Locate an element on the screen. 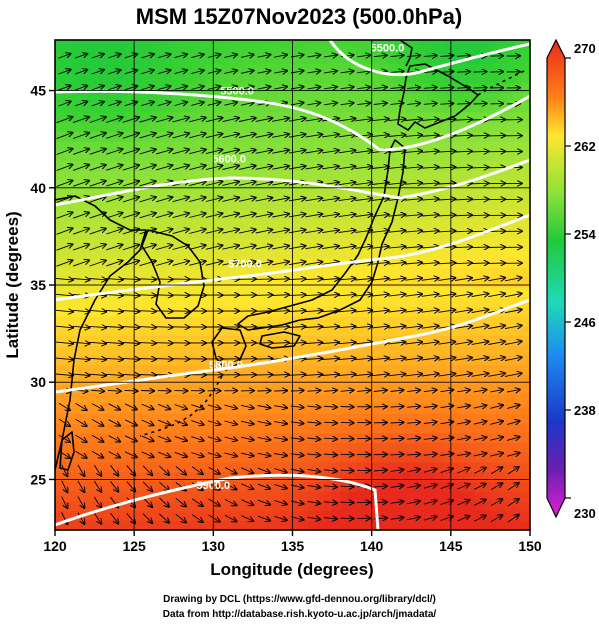 This screenshot has width=599, height=625. x-tick-label: 140 is located at coordinates (372, 546).